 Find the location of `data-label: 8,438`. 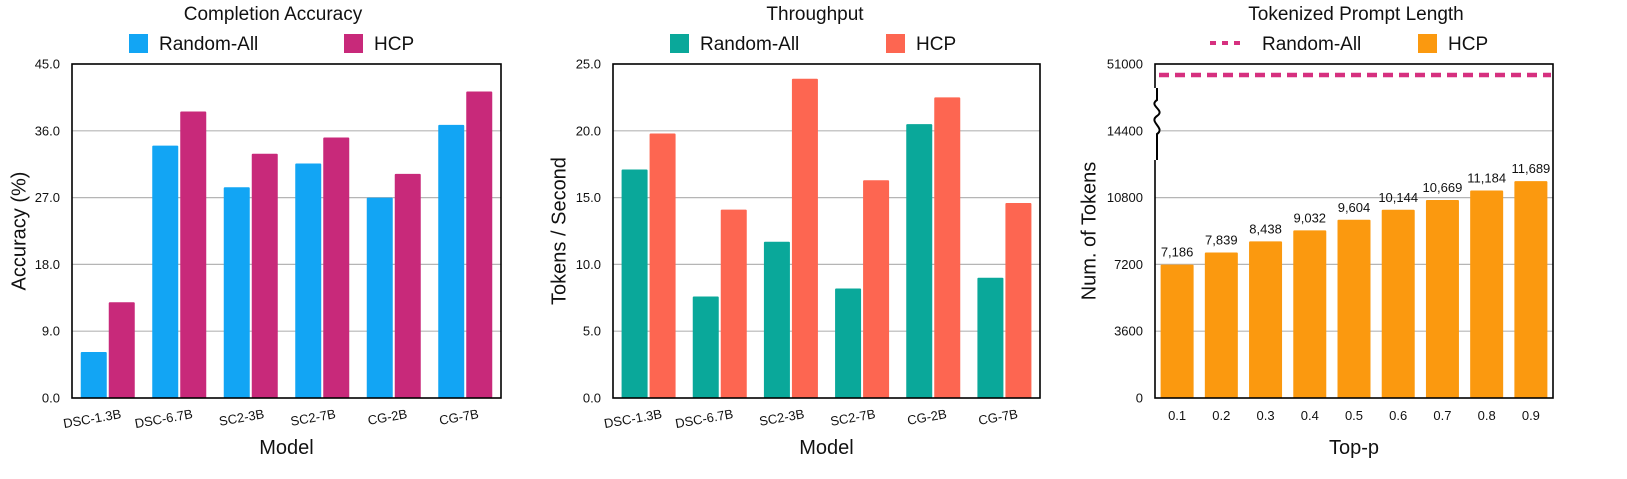

data-label: 8,438 is located at coordinates (1265, 228).